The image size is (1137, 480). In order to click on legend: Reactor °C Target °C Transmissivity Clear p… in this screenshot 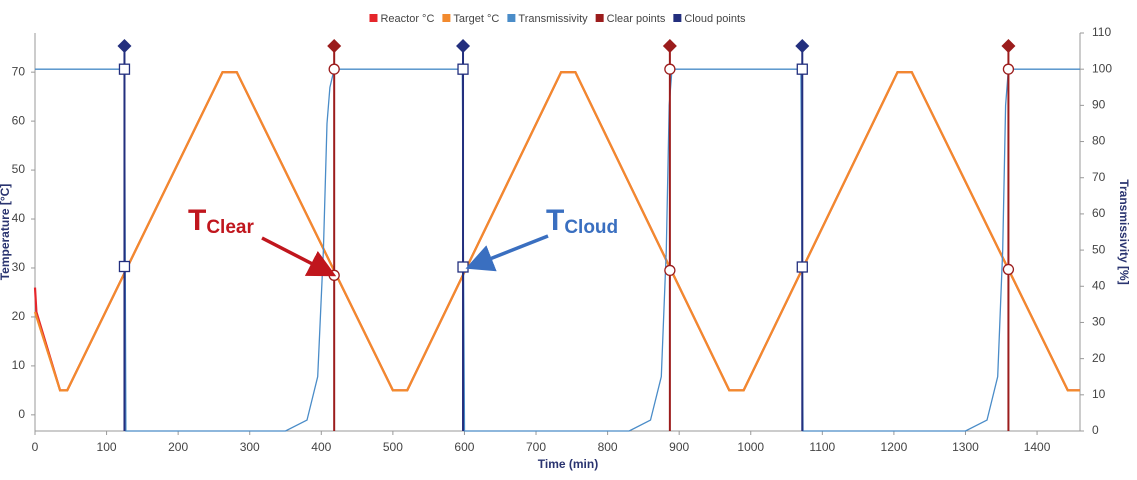, I will do `click(557, 19)`.